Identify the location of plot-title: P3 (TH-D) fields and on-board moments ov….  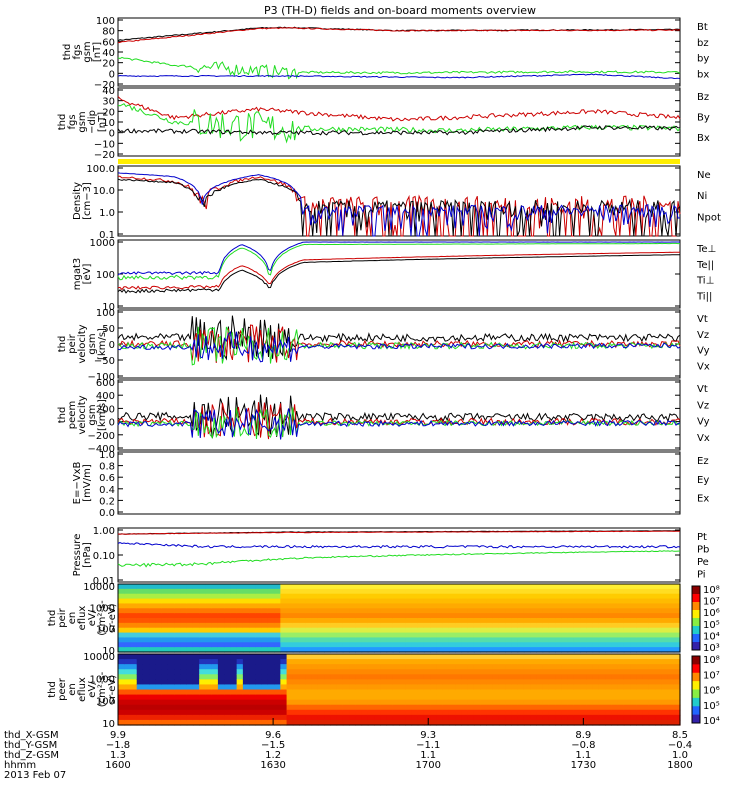
(400, 10).